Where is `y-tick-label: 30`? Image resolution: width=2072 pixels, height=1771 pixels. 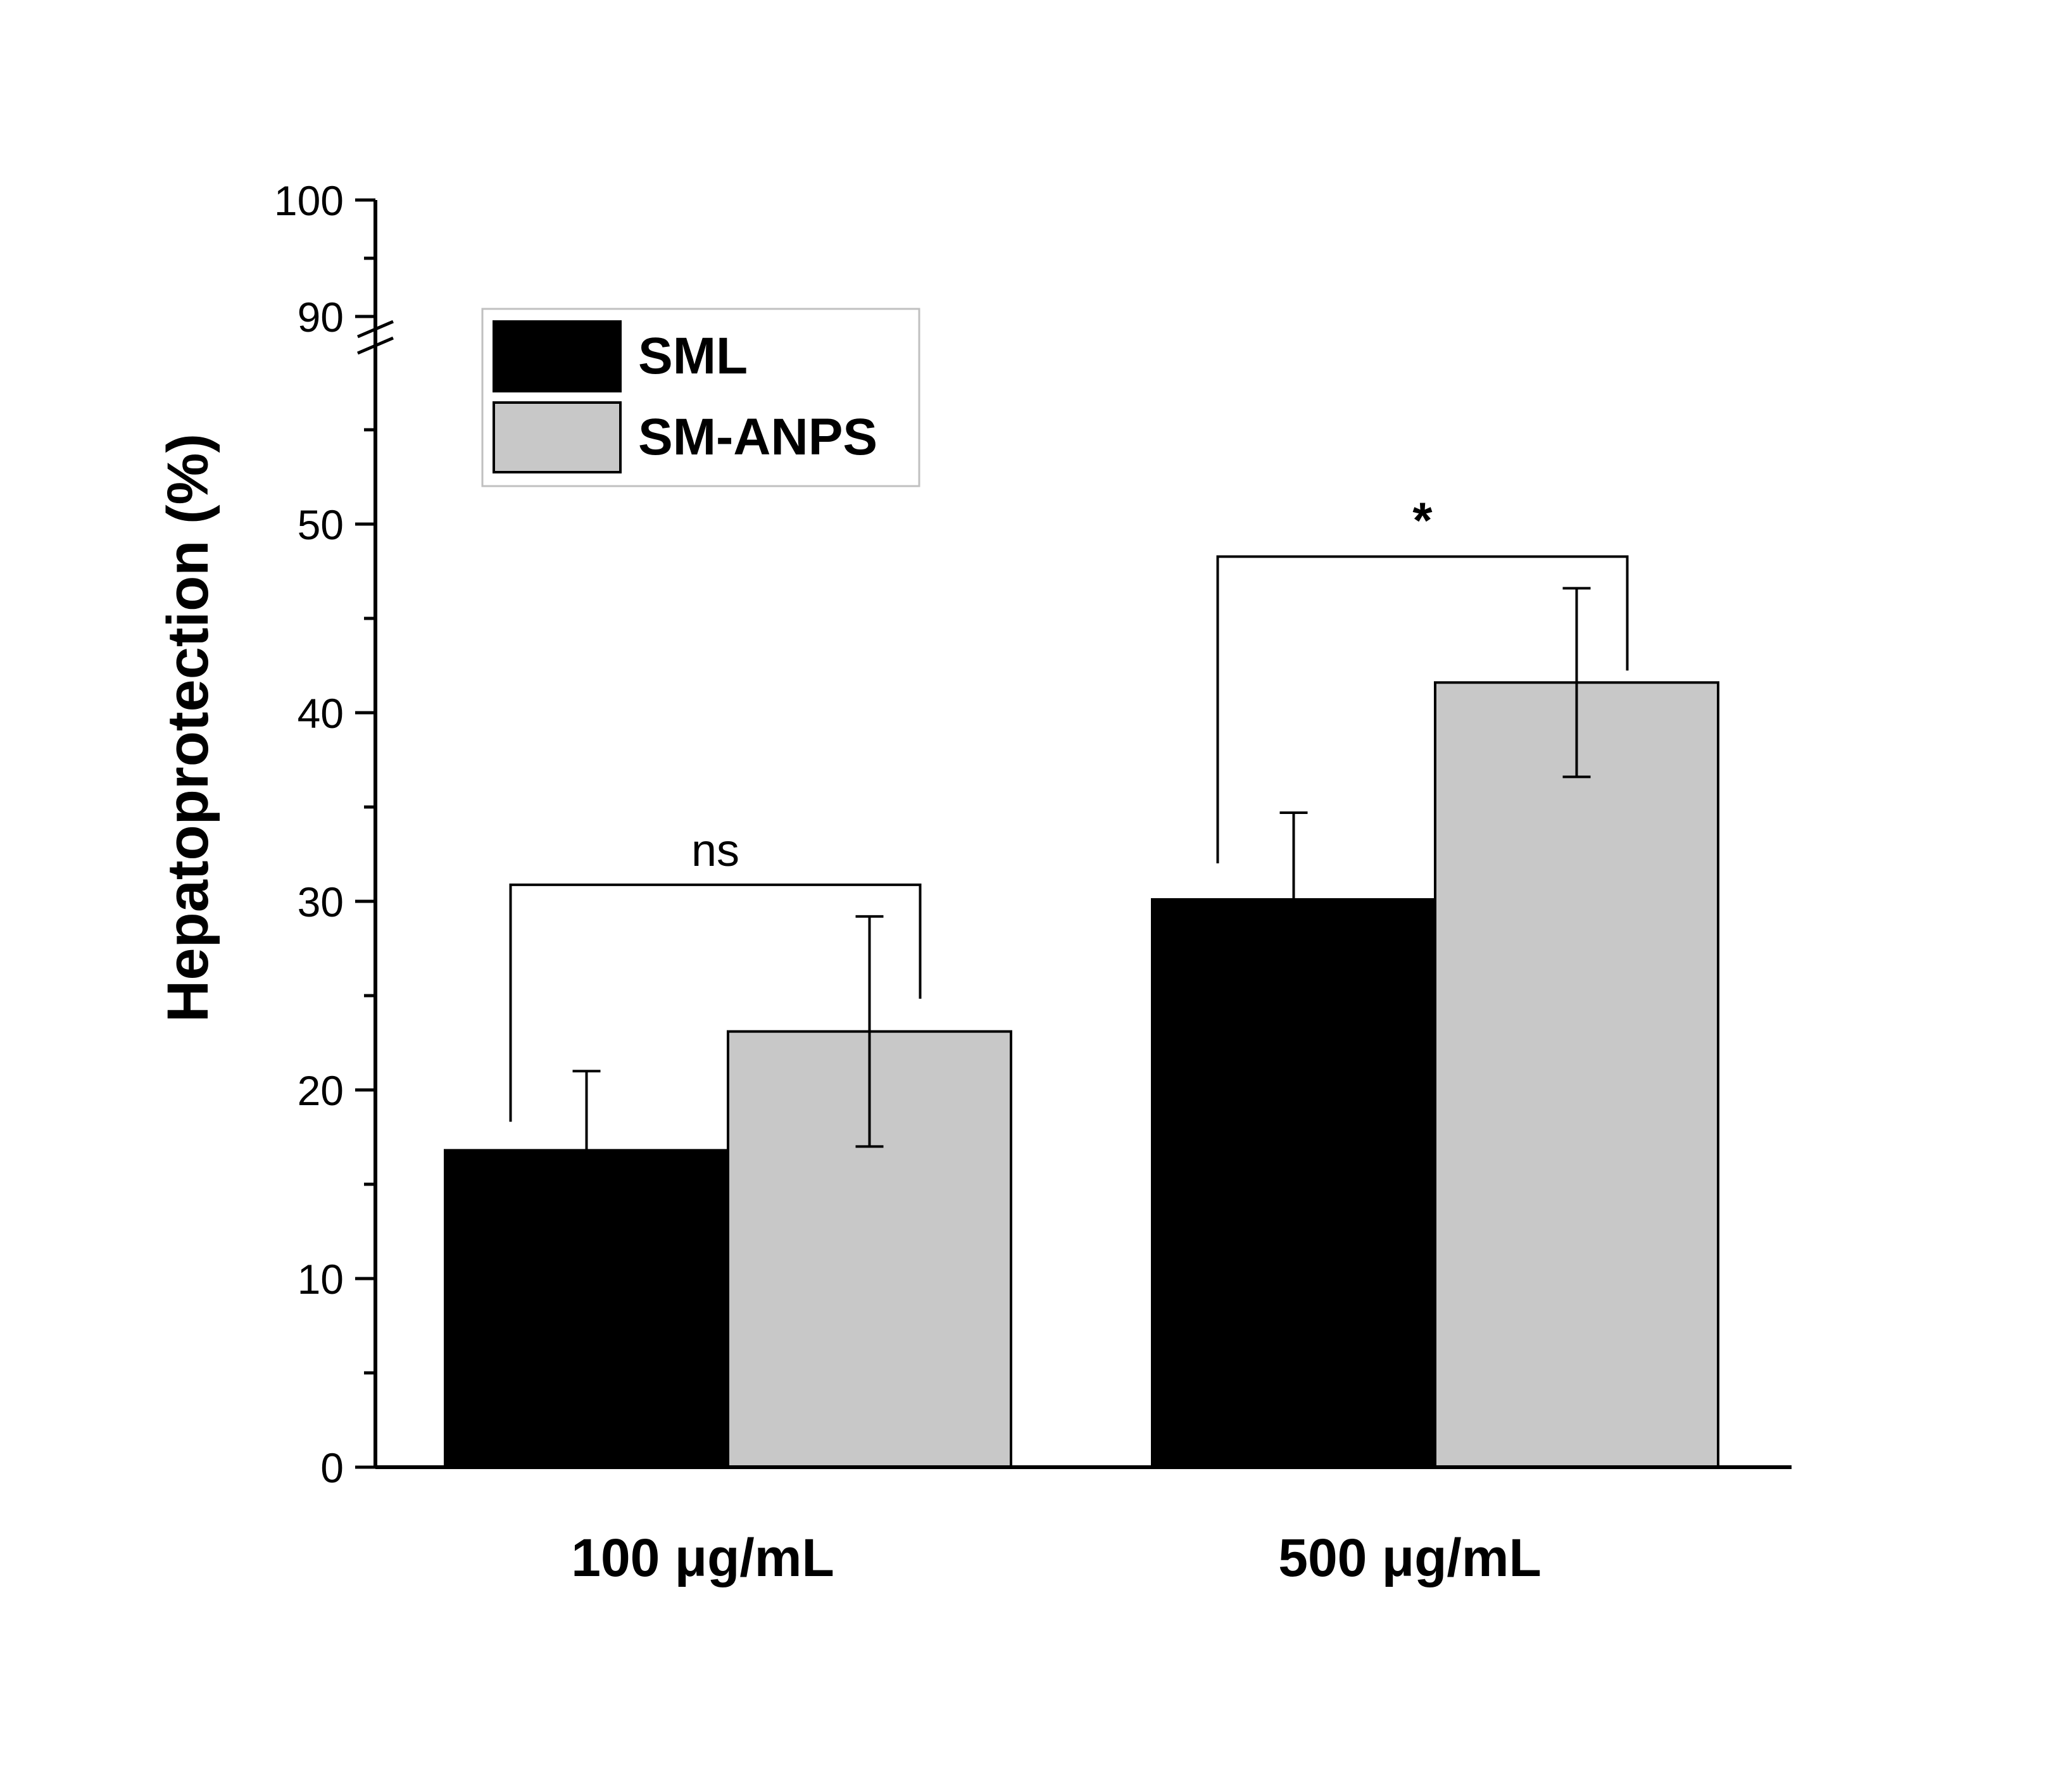
y-tick-label: 30 is located at coordinates (321, 902).